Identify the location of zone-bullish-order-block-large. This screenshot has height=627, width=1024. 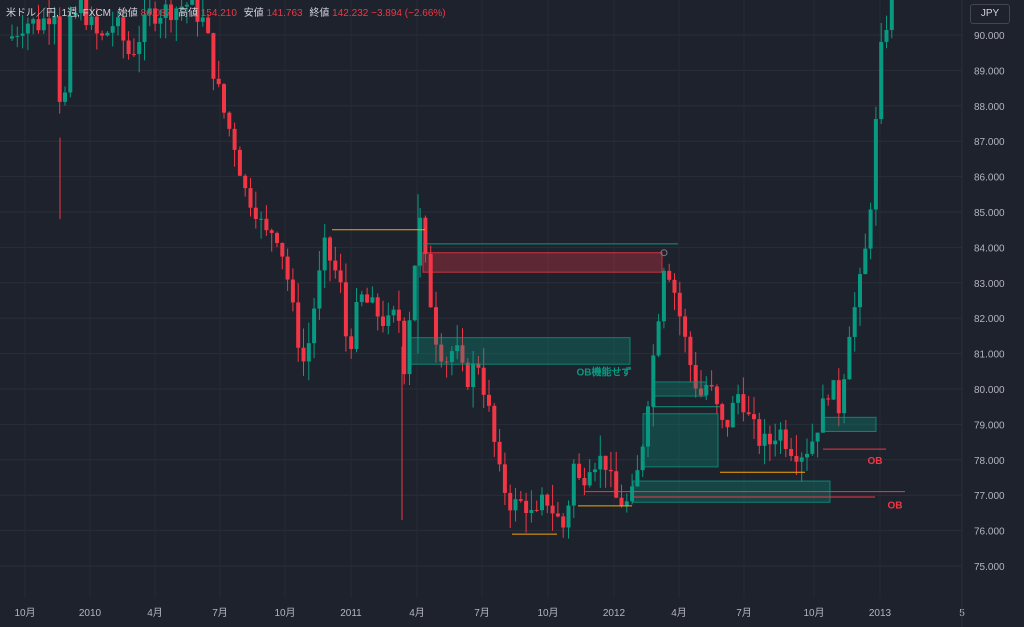
(680, 440).